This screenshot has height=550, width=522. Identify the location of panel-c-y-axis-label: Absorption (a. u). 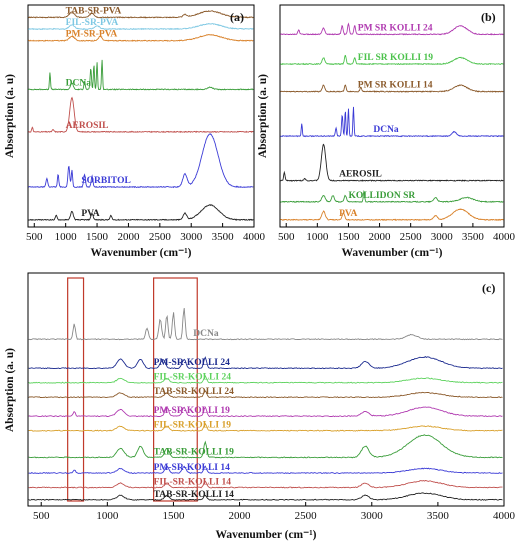
(10, 390).